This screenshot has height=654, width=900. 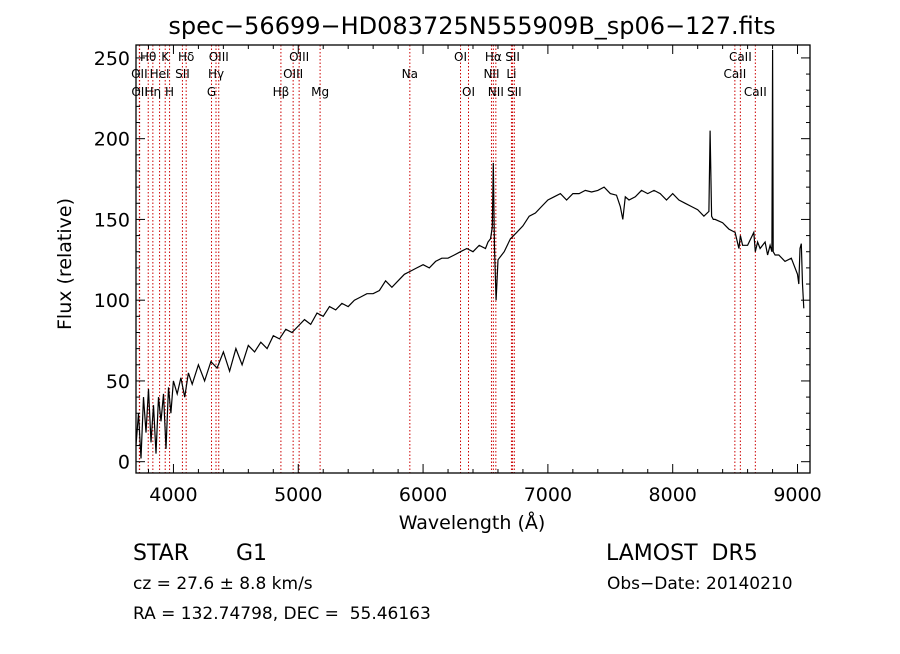 I want to click on observation-date: Obs−Date: 20140210, so click(x=700, y=584).